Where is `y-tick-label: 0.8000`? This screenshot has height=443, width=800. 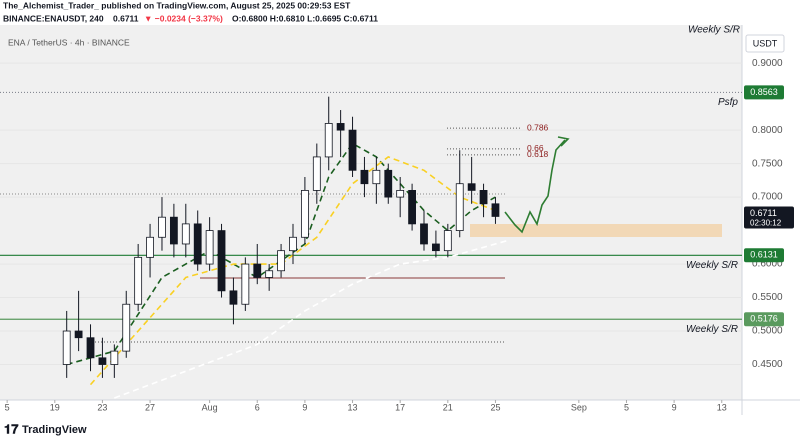
y-tick-label: 0.8000 is located at coordinates (767, 130).